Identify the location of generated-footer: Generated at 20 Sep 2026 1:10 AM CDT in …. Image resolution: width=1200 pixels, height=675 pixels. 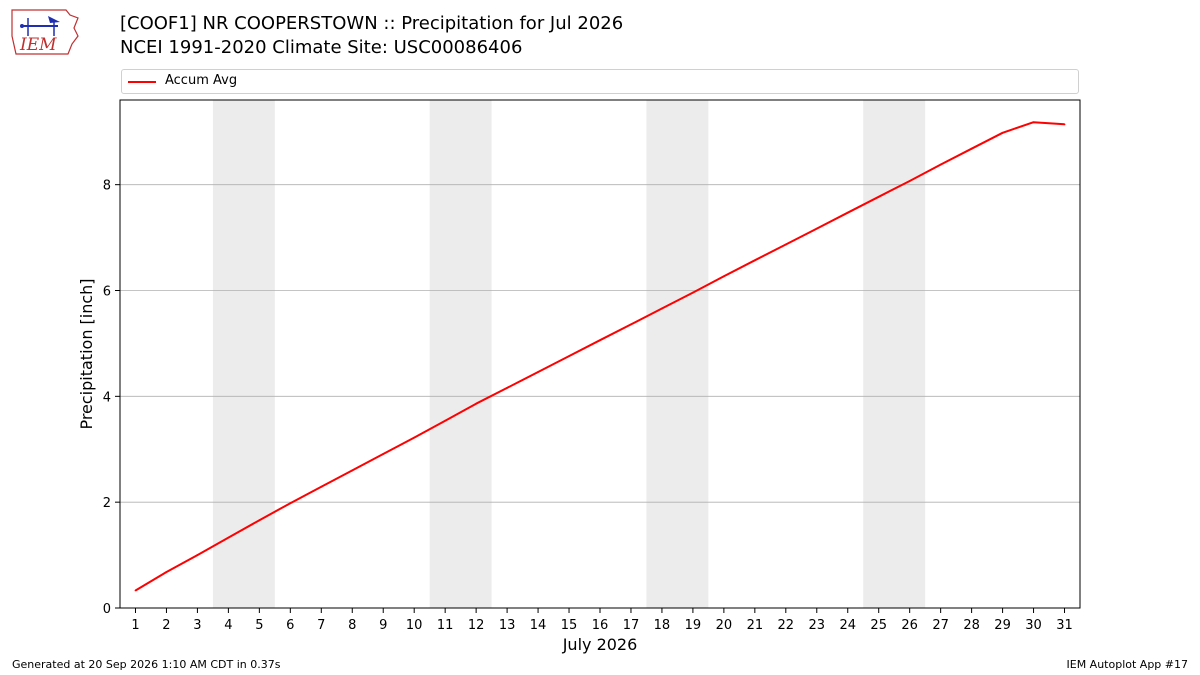
(146, 664).